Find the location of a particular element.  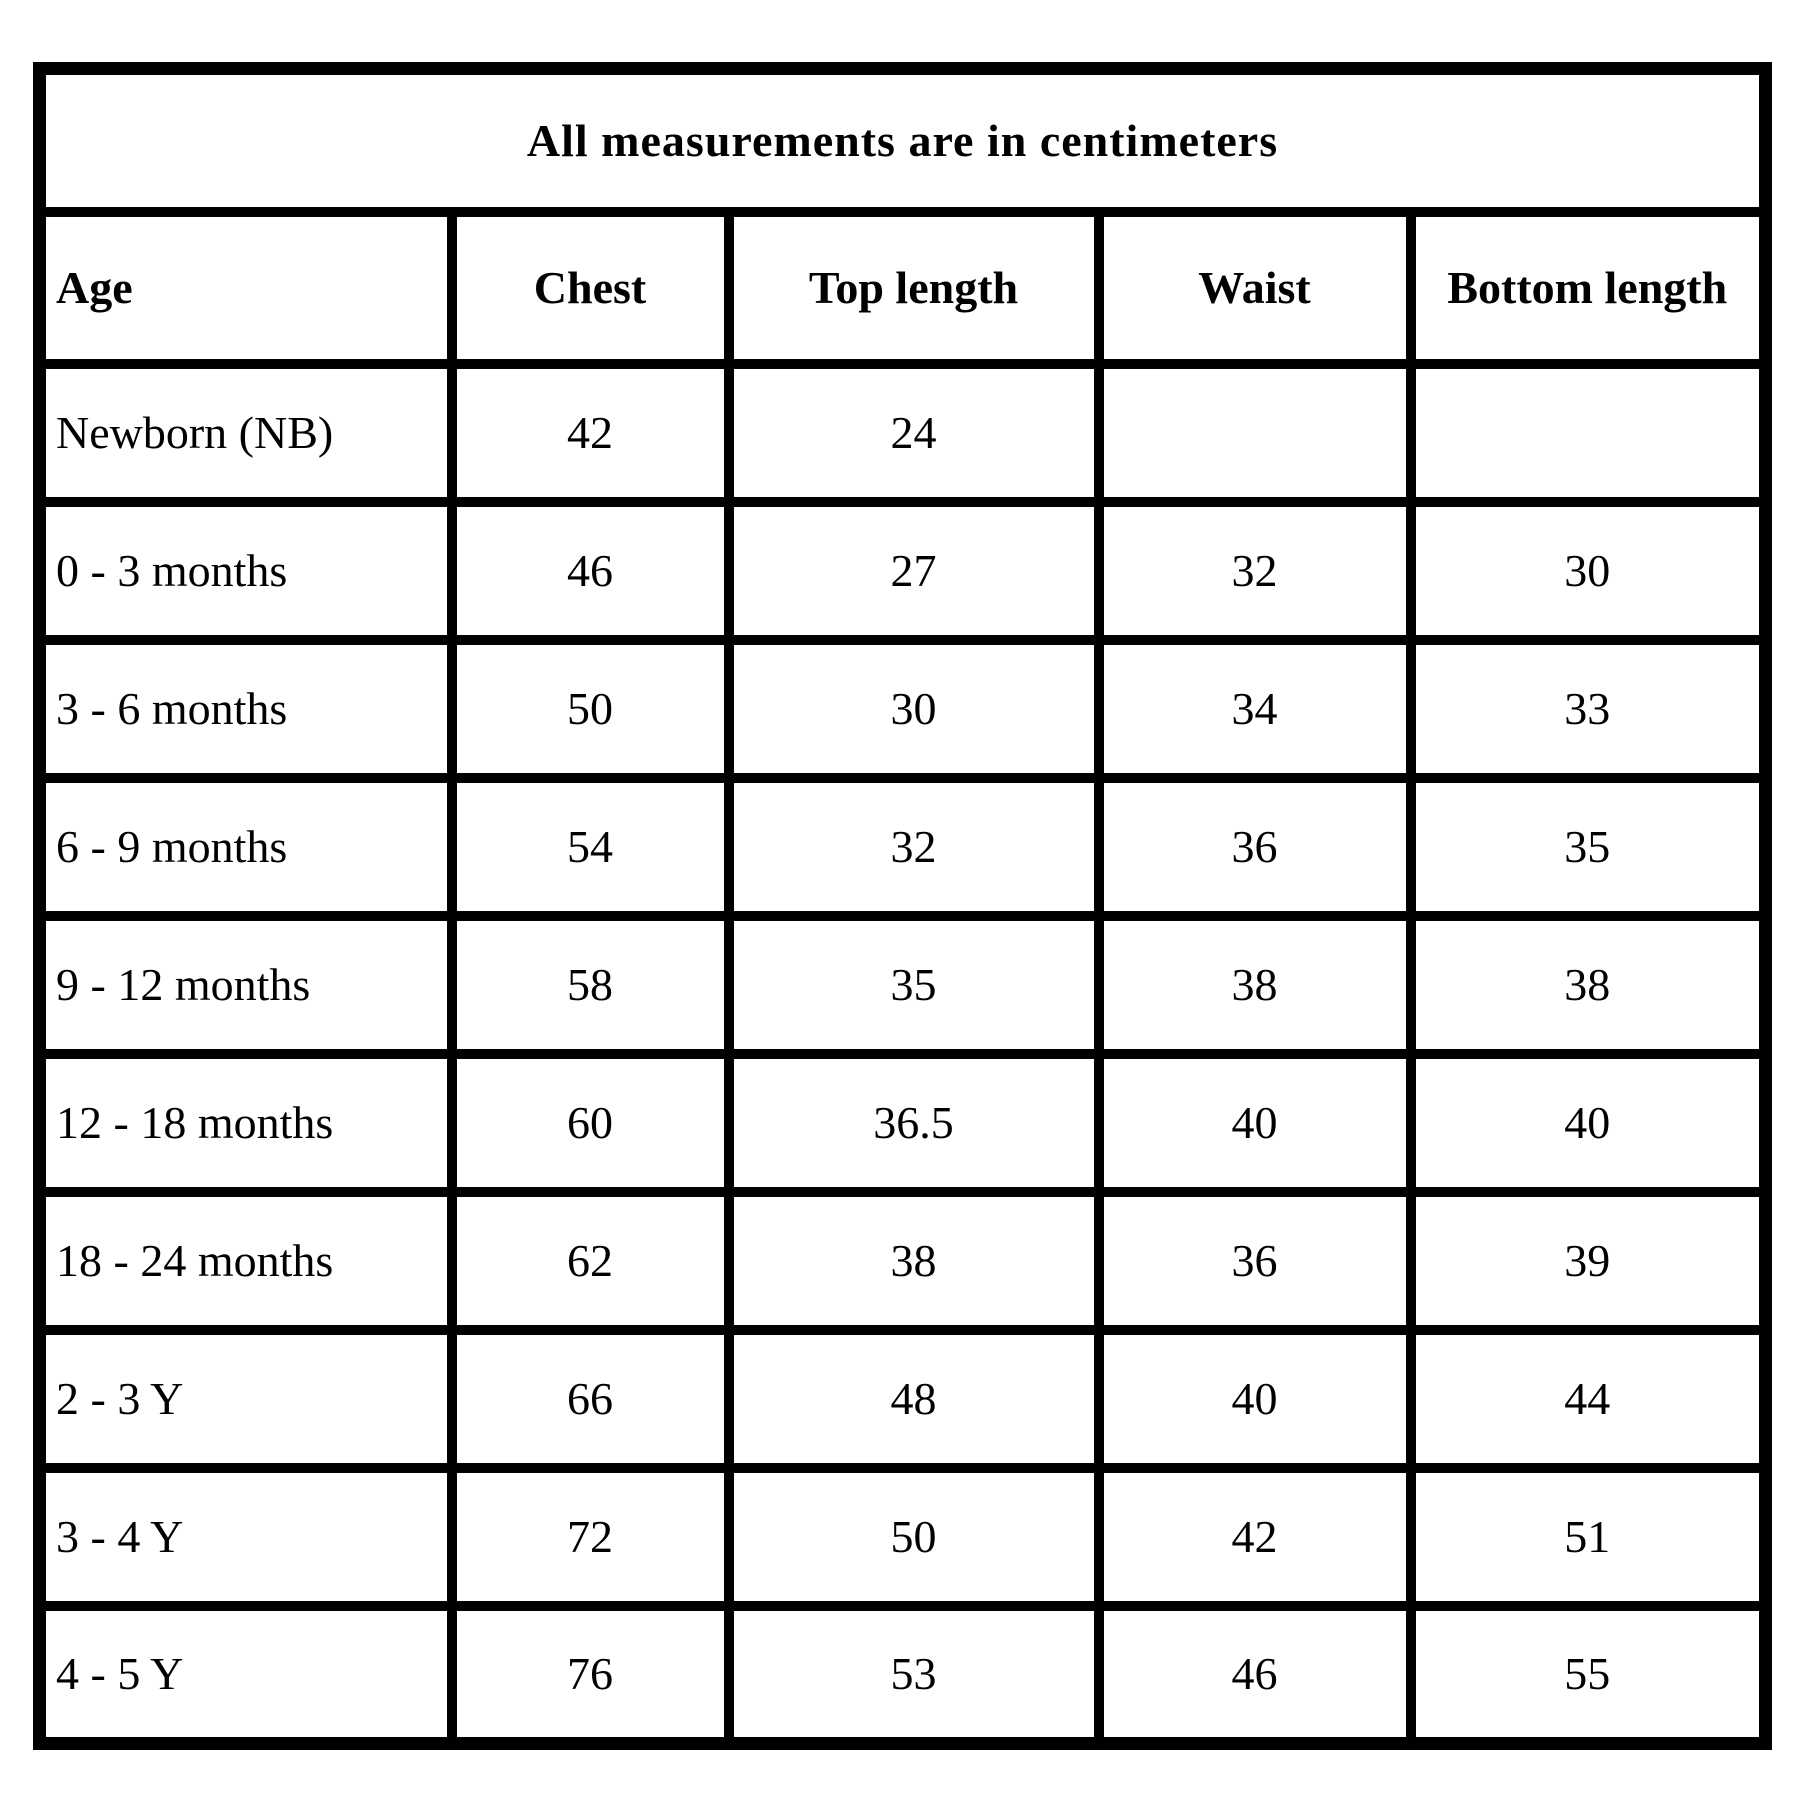

waist-cell: 32 is located at coordinates (1254, 570).